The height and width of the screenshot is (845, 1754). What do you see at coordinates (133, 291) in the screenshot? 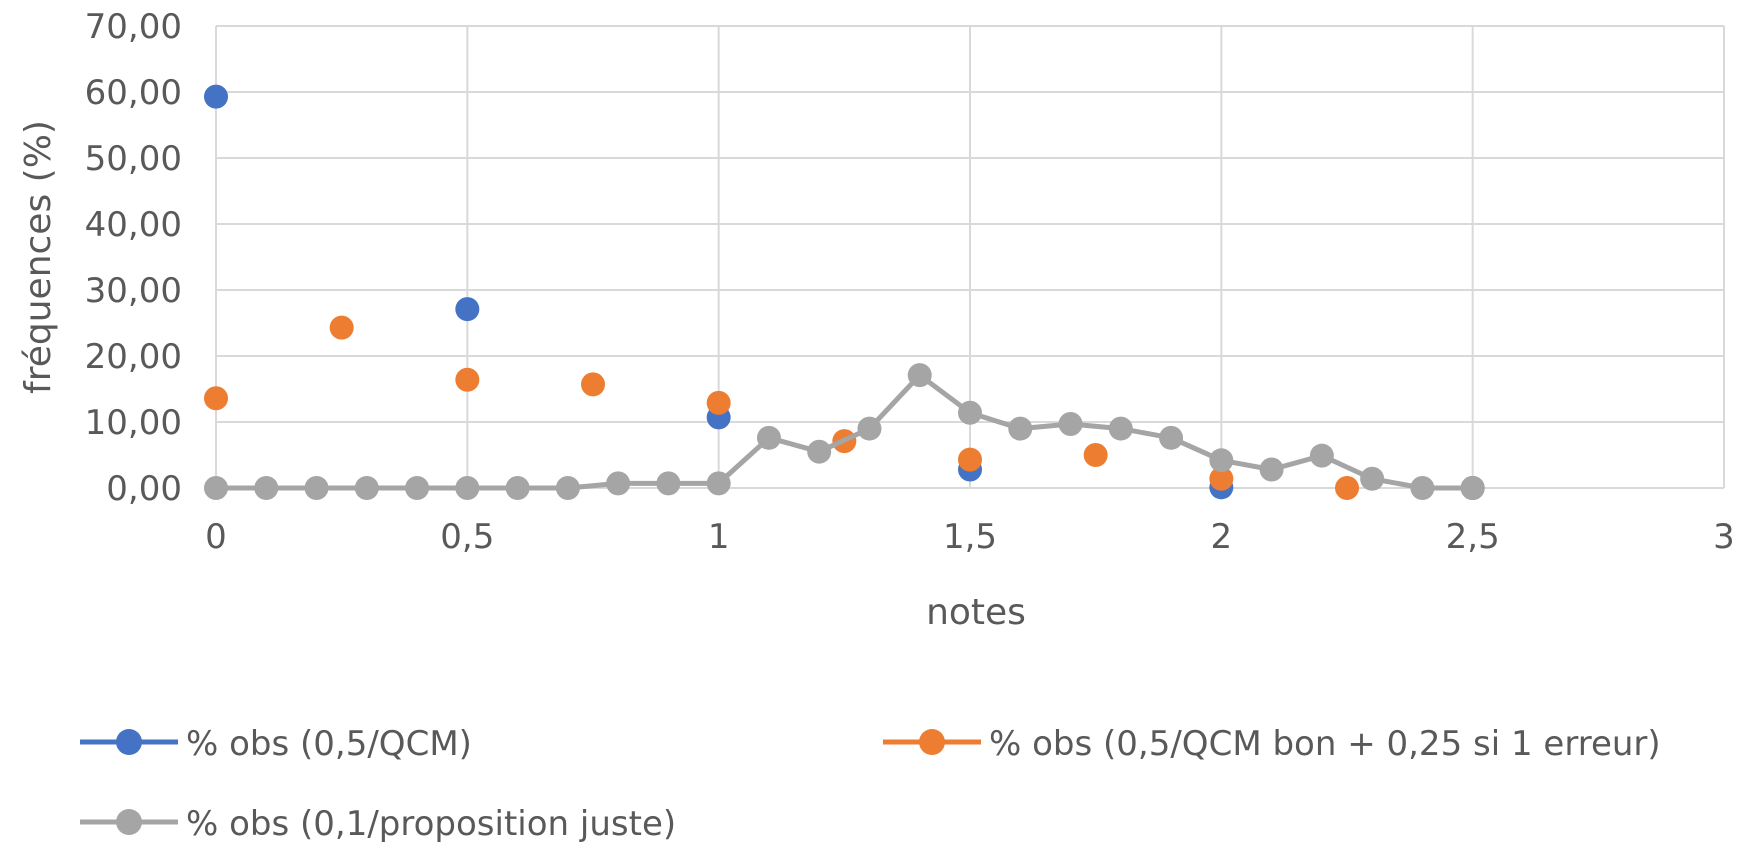
I see `y-tick-label: 30,00` at bounding box center [133, 291].